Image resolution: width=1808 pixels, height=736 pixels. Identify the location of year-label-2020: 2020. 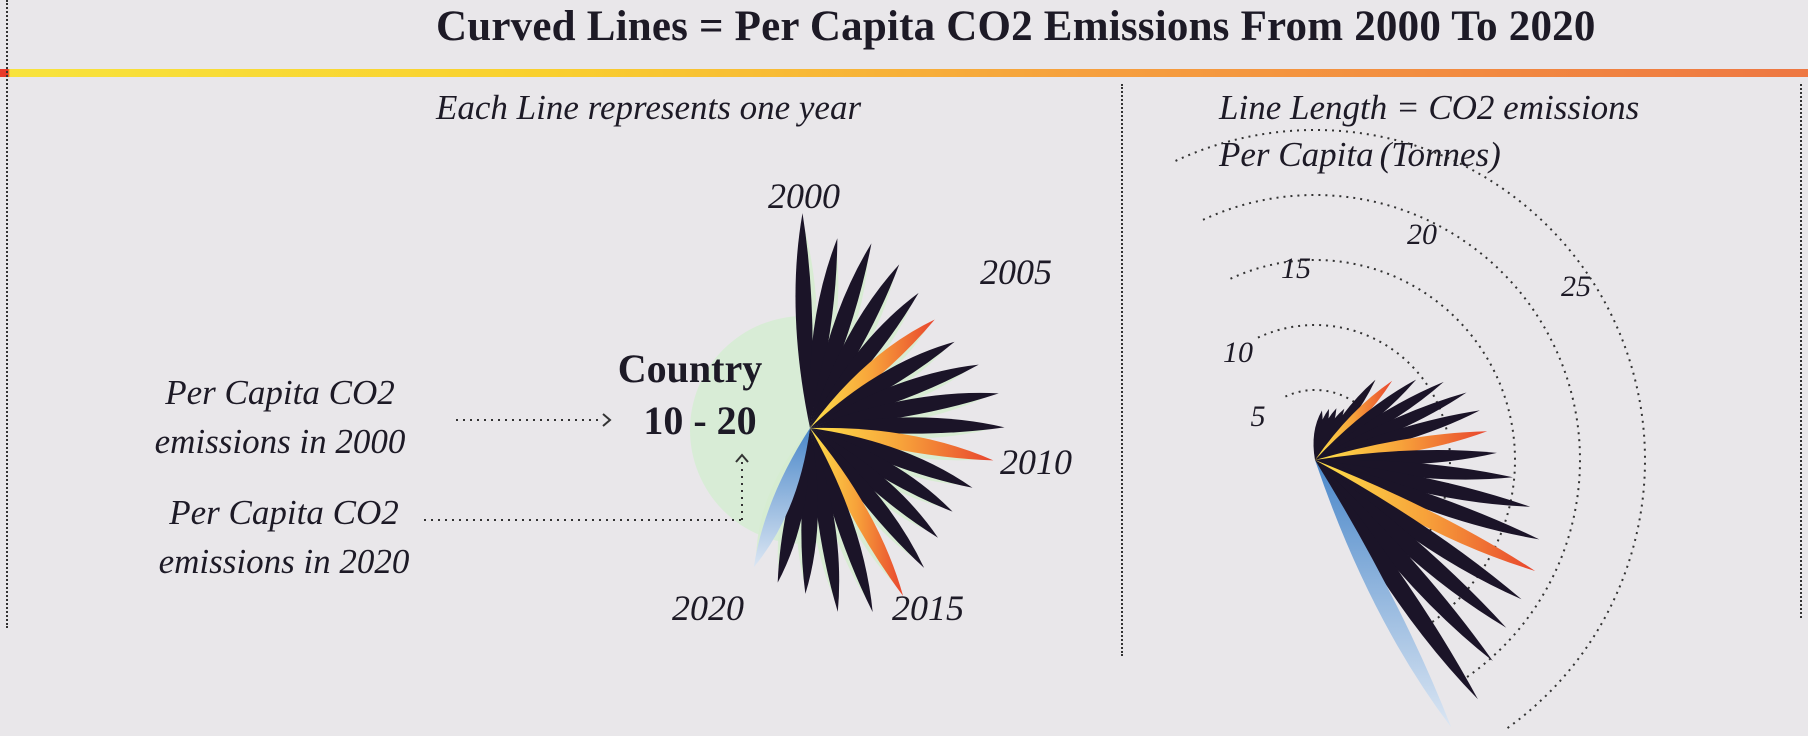
(708, 608).